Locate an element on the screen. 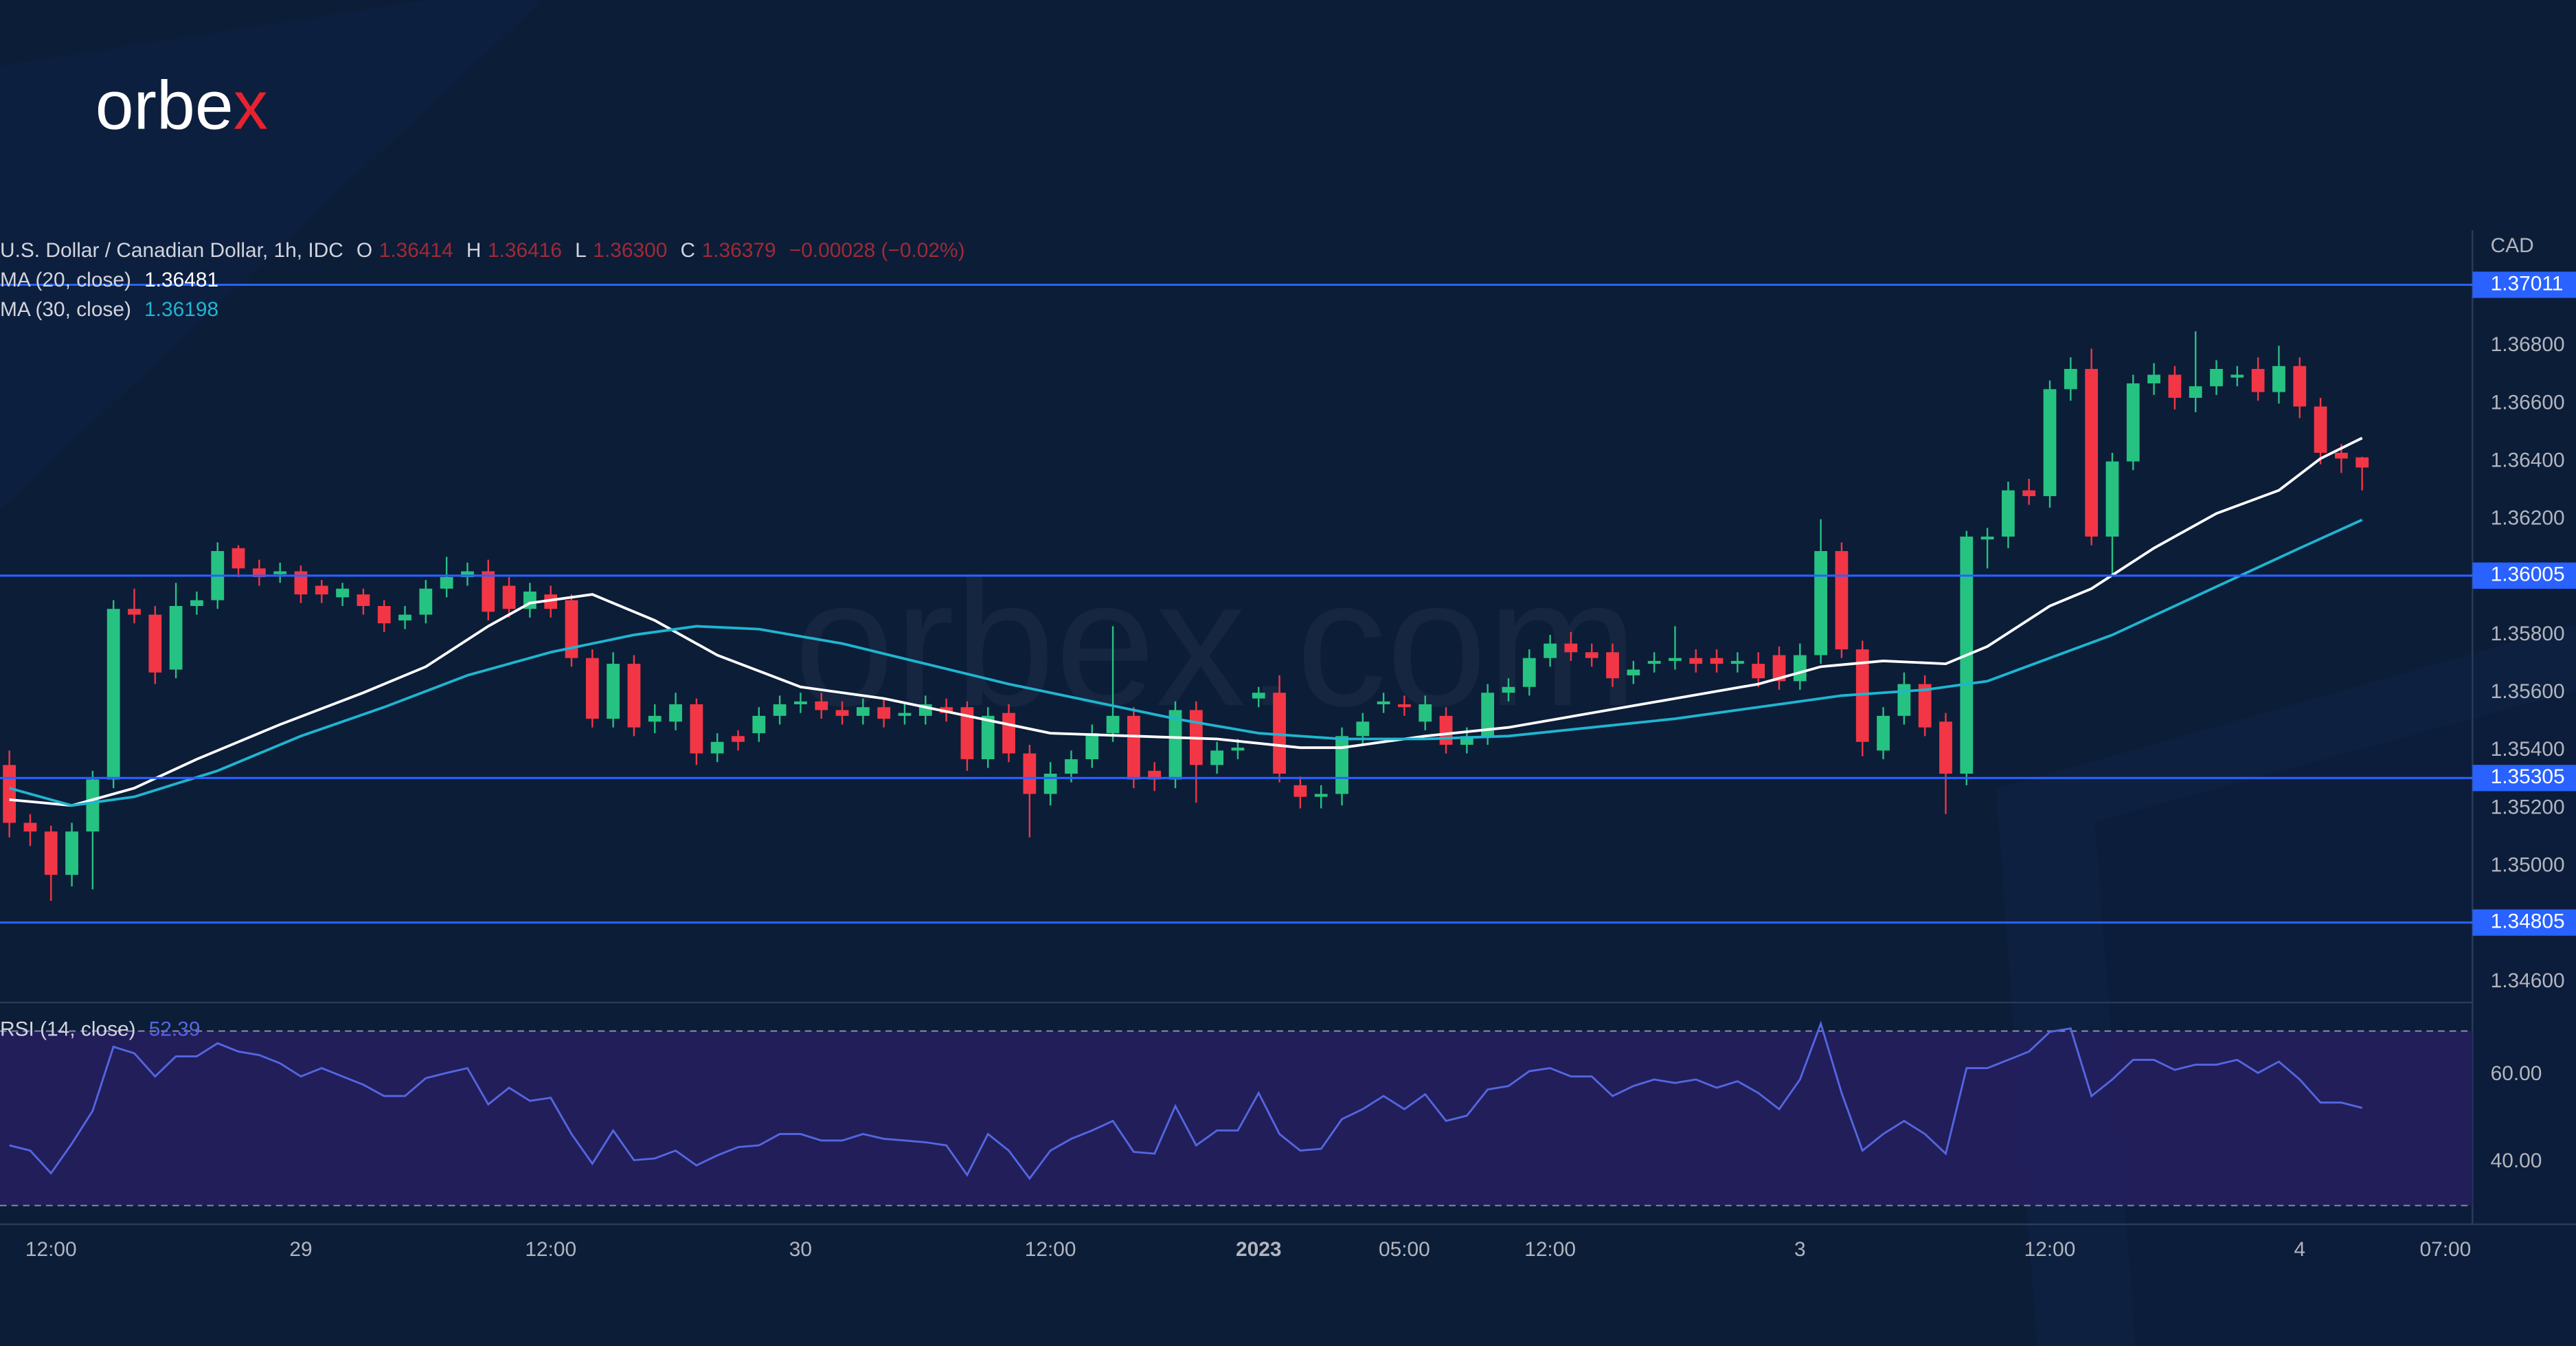 The height and width of the screenshot is (1346, 2576). y-tick-label: 1.35400 is located at coordinates (2528, 749).